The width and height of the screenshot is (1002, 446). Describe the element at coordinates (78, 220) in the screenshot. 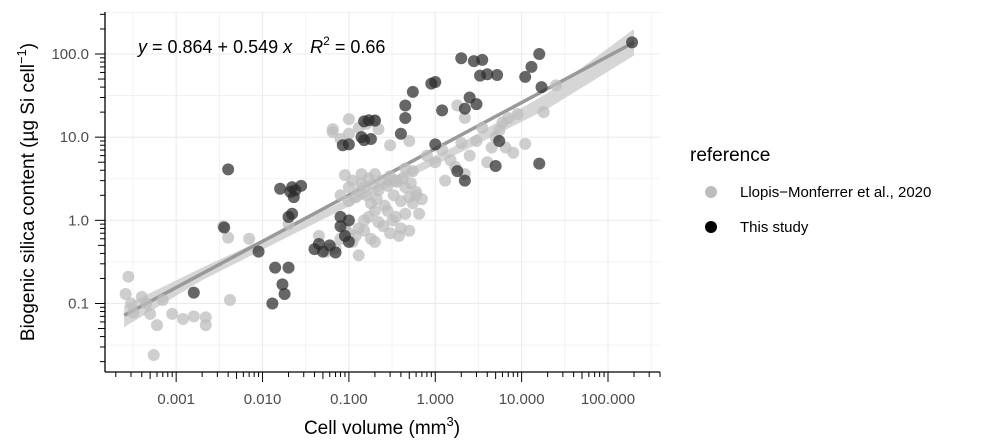

I see `y-tick-label: 1.0` at that location.